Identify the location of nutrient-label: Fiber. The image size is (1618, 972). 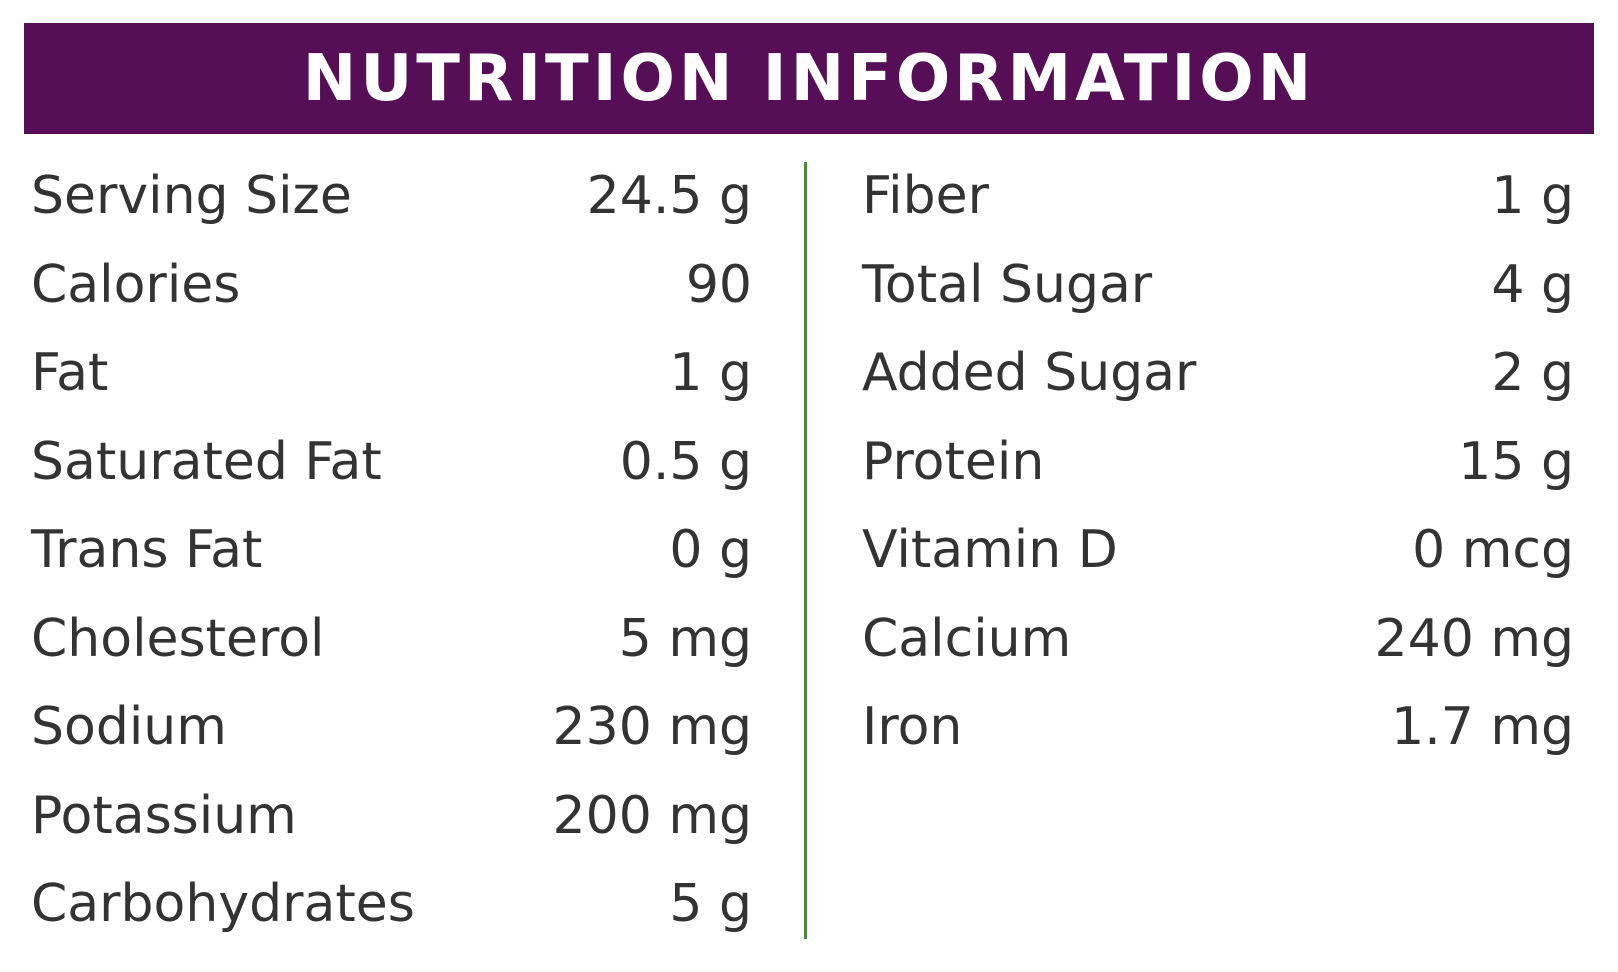
(925, 196).